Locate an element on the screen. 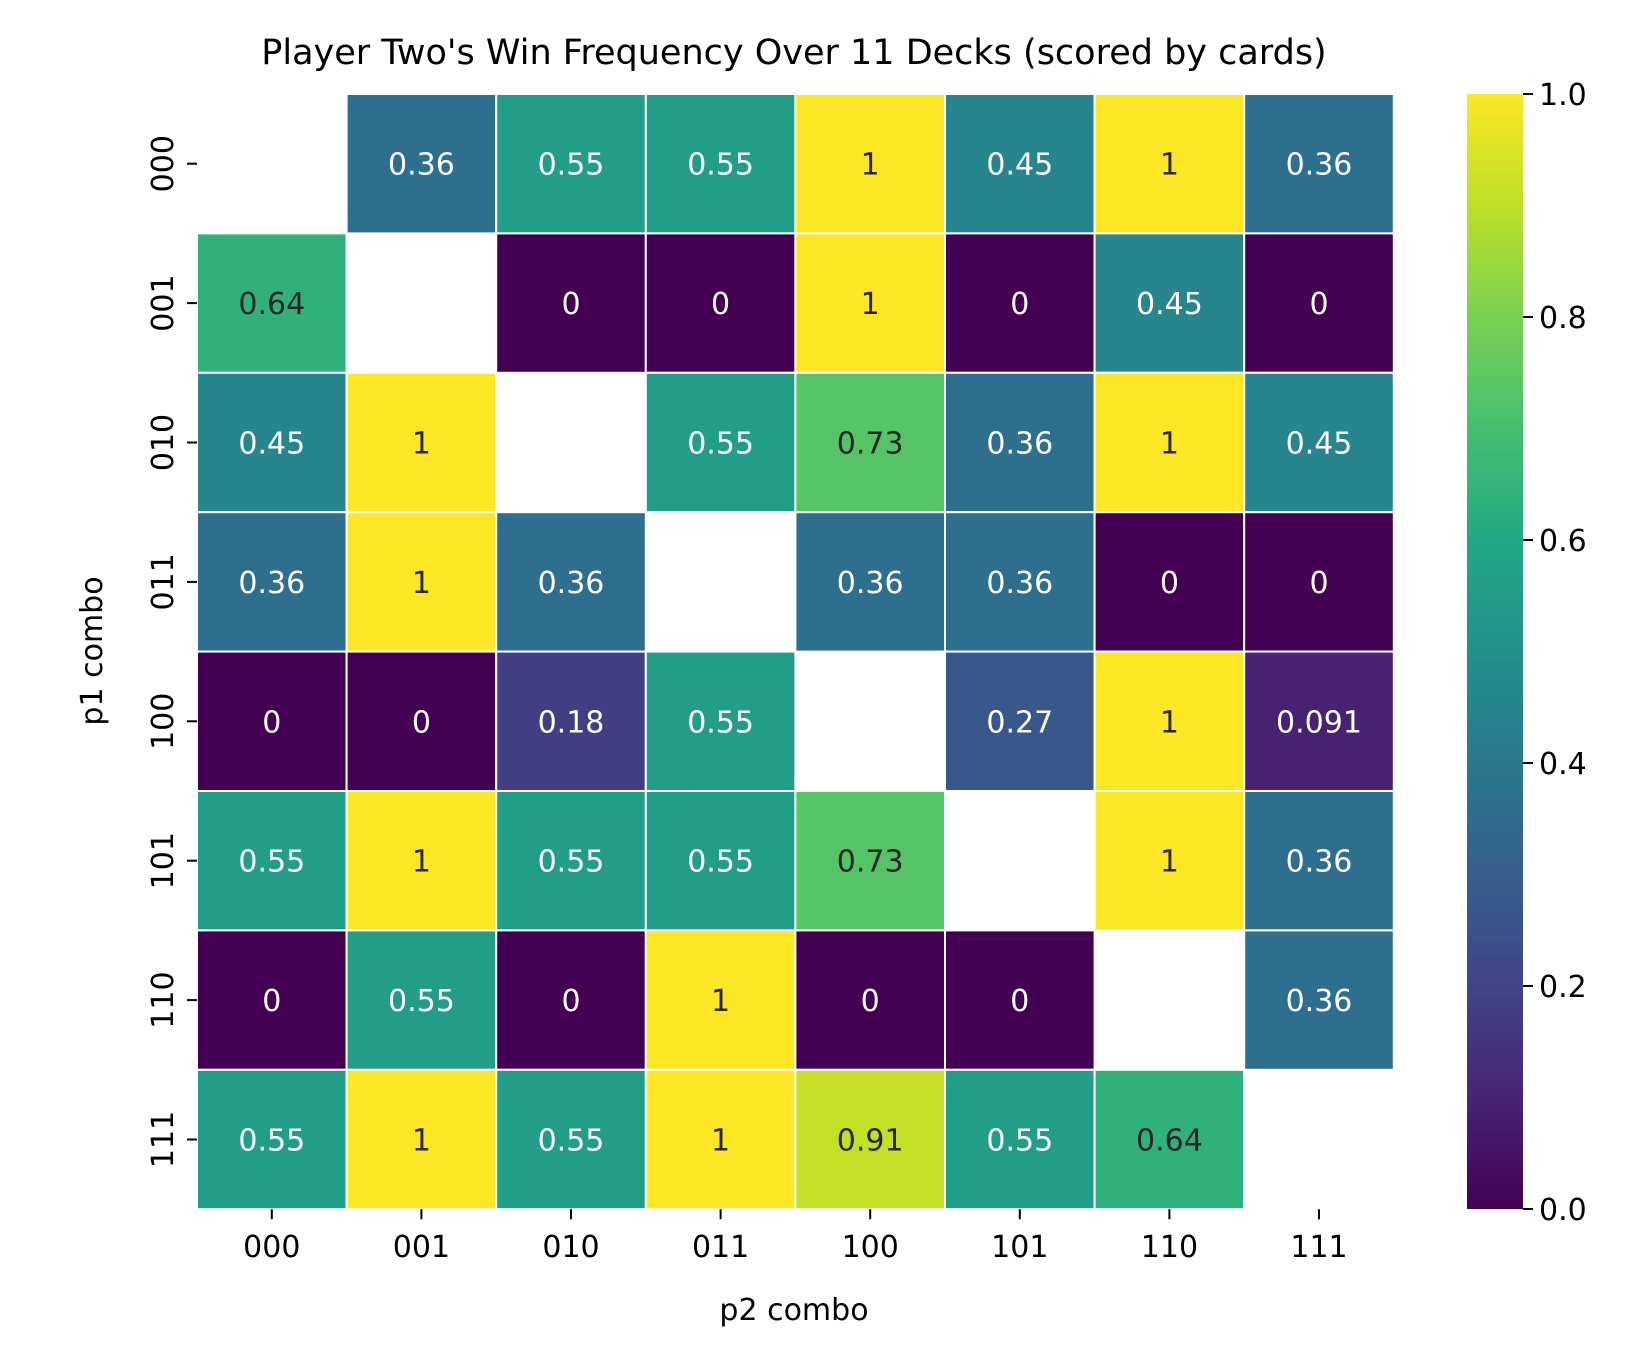 The width and height of the screenshot is (1641, 1361). colorbar-tick-label: 0.6 is located at coordinates (1563, 541).